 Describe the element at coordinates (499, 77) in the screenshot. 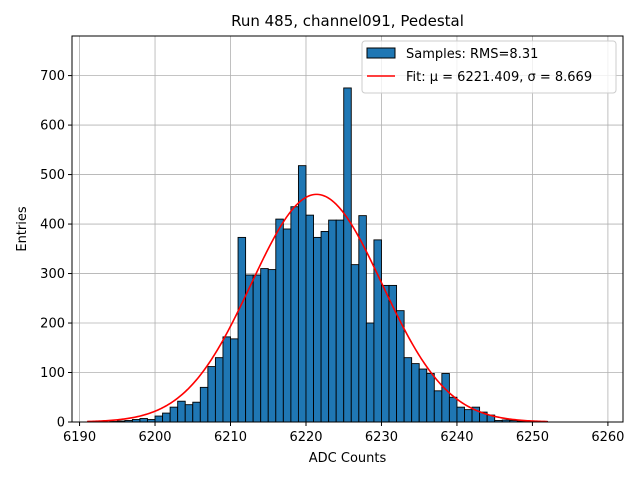

I see `legend-entry-fit: Fit: μ = 6221.409, σ = 8.669` at that location.